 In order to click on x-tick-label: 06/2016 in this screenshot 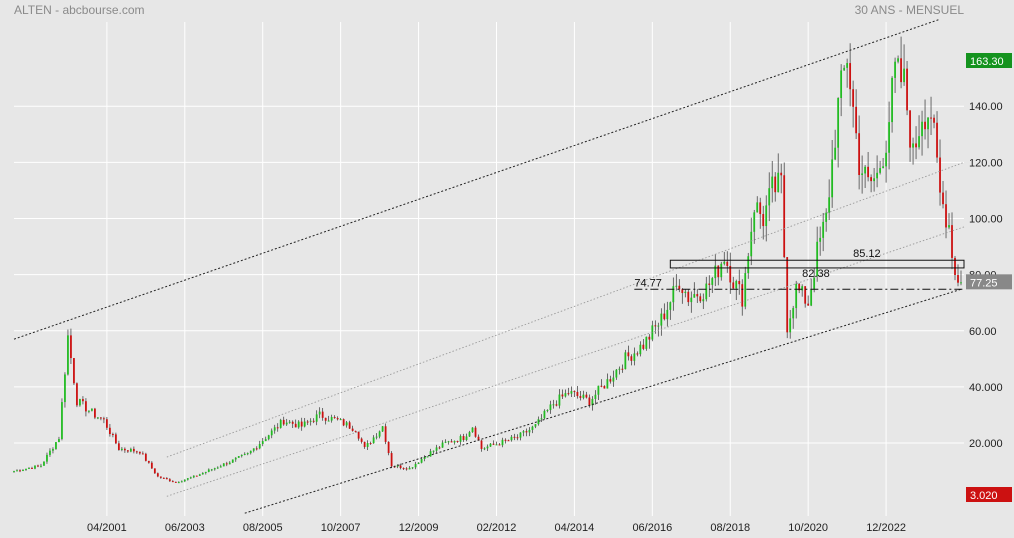, I will do `click(652, 528)`.